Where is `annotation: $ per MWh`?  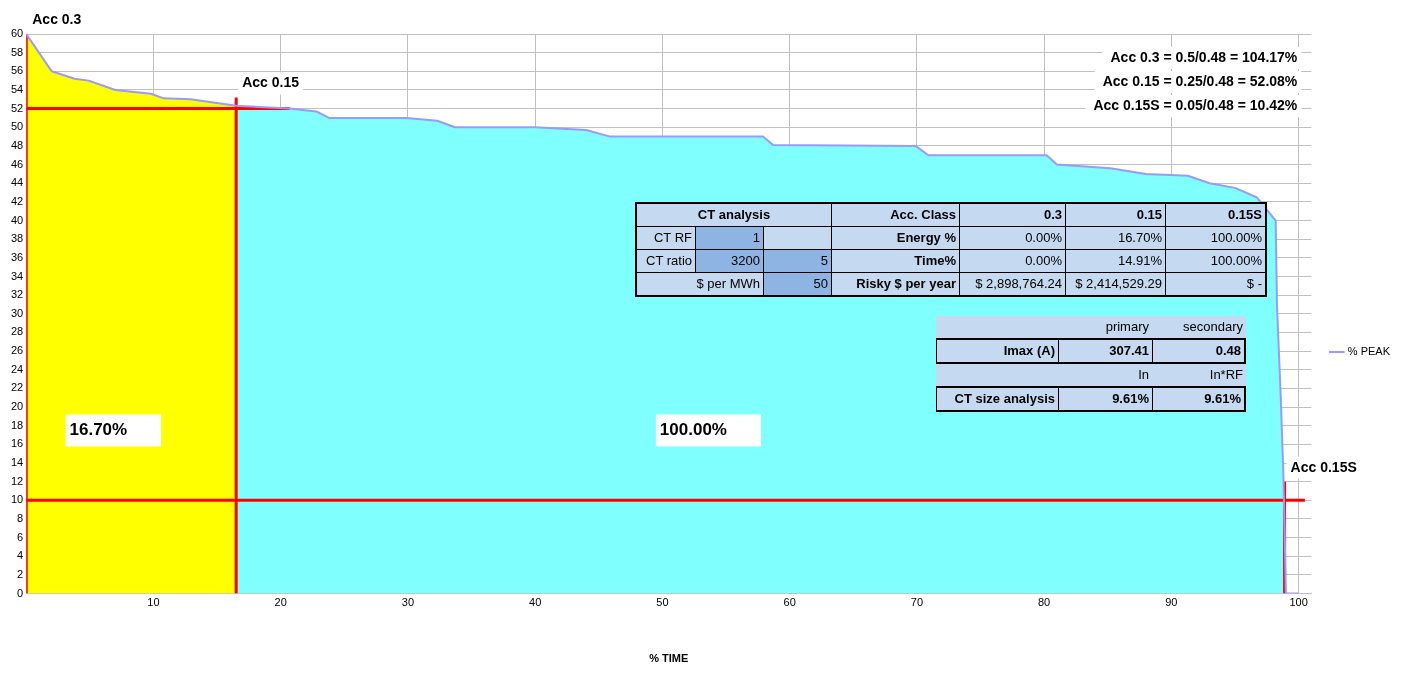
annotation: $ per MWh is located at coordinates (728, 283).